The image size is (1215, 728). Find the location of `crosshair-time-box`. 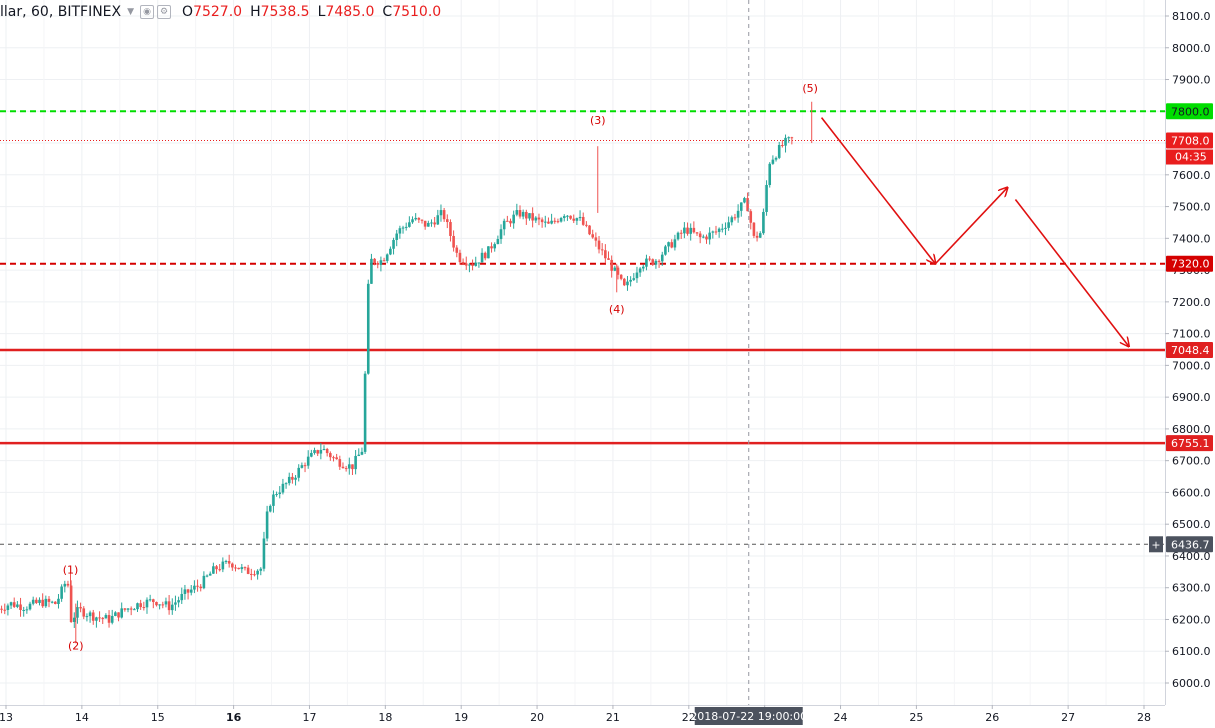

crosshair-time-box is located at coordinates (748, 716).